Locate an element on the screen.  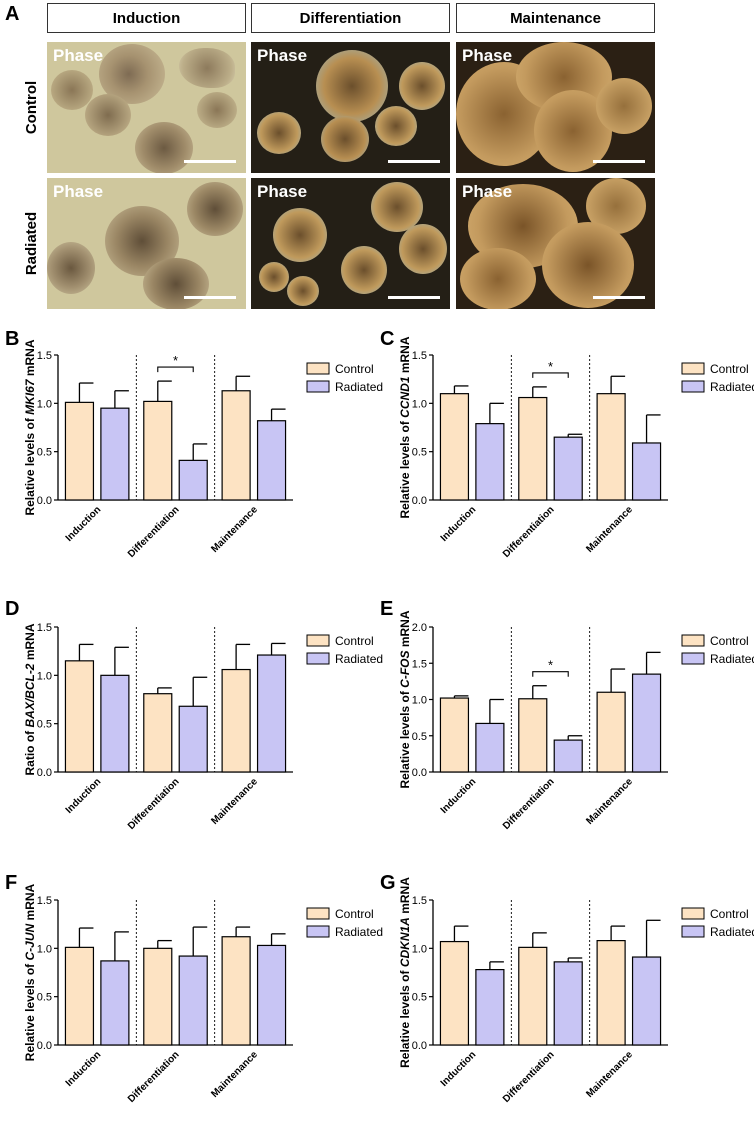
micrograph-control-maintenance: Phase is located at coordinates (555, 107).